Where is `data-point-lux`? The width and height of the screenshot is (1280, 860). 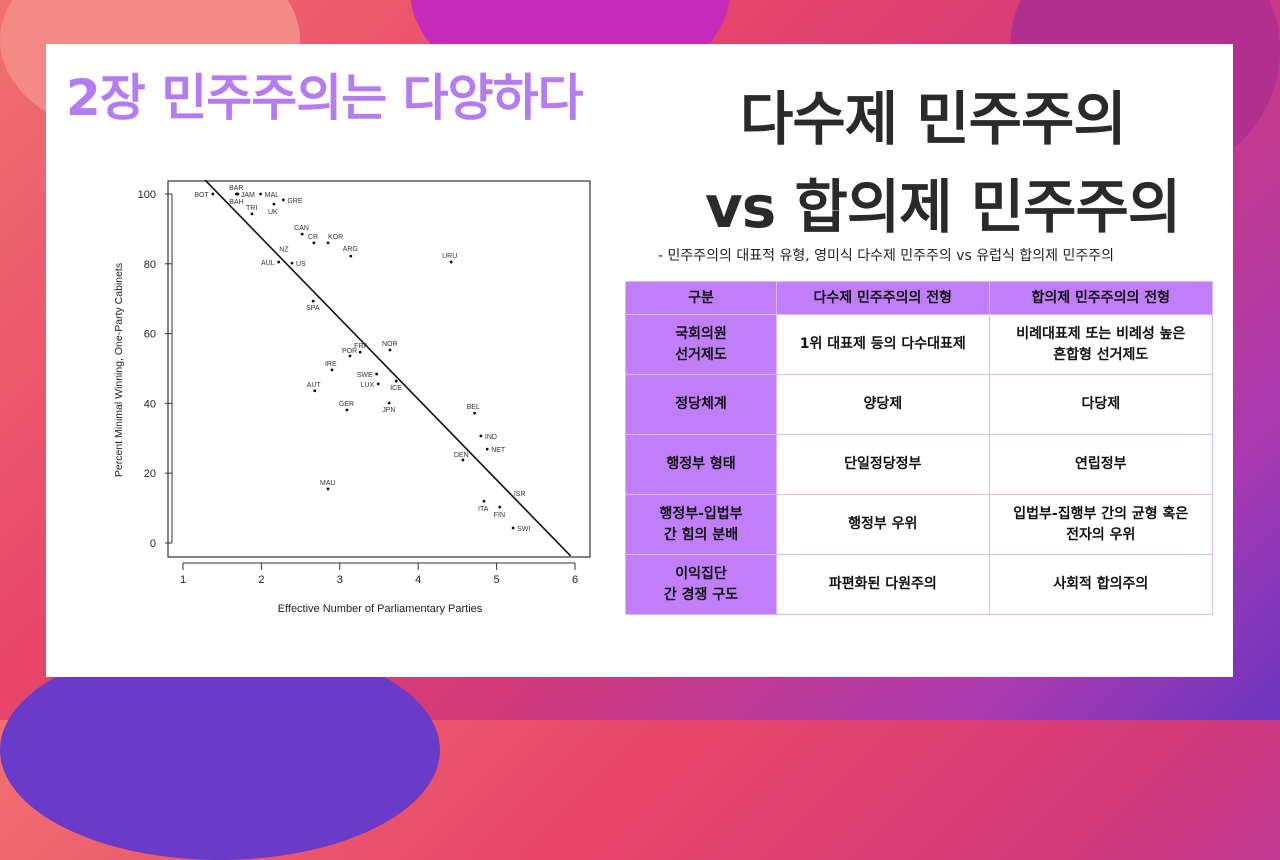
data-point-lux is located at coordinates (378, 384).